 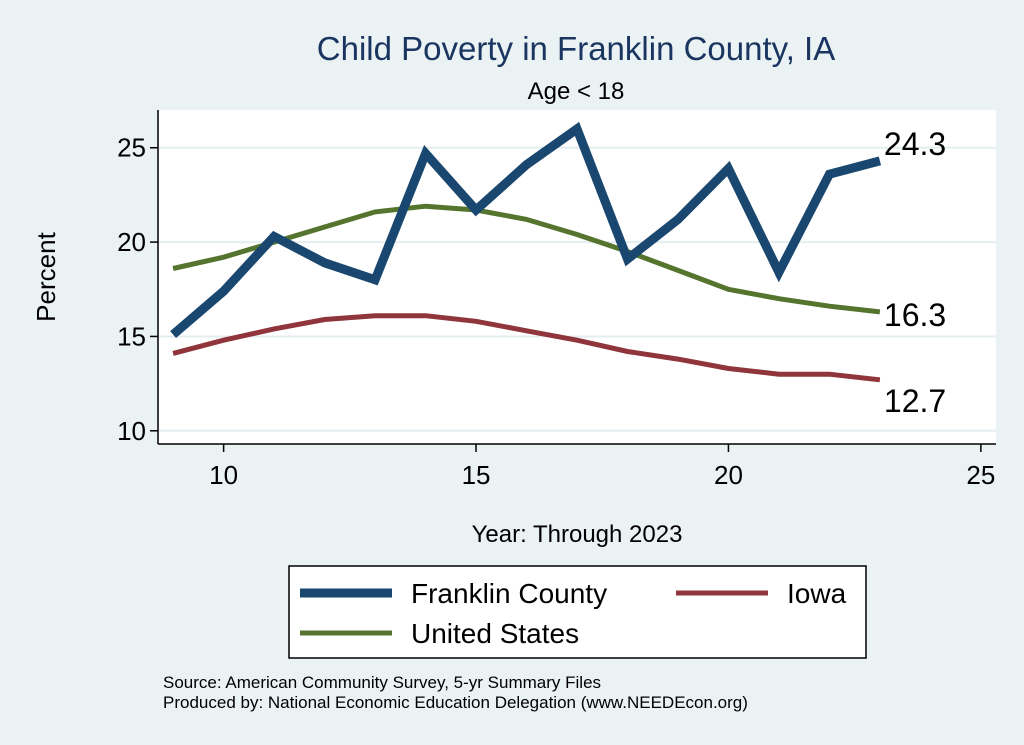 What do you see at coordinates (526, 259) in the screenshot?
I see `series-line-united-states` at bounding box center [526, 259].